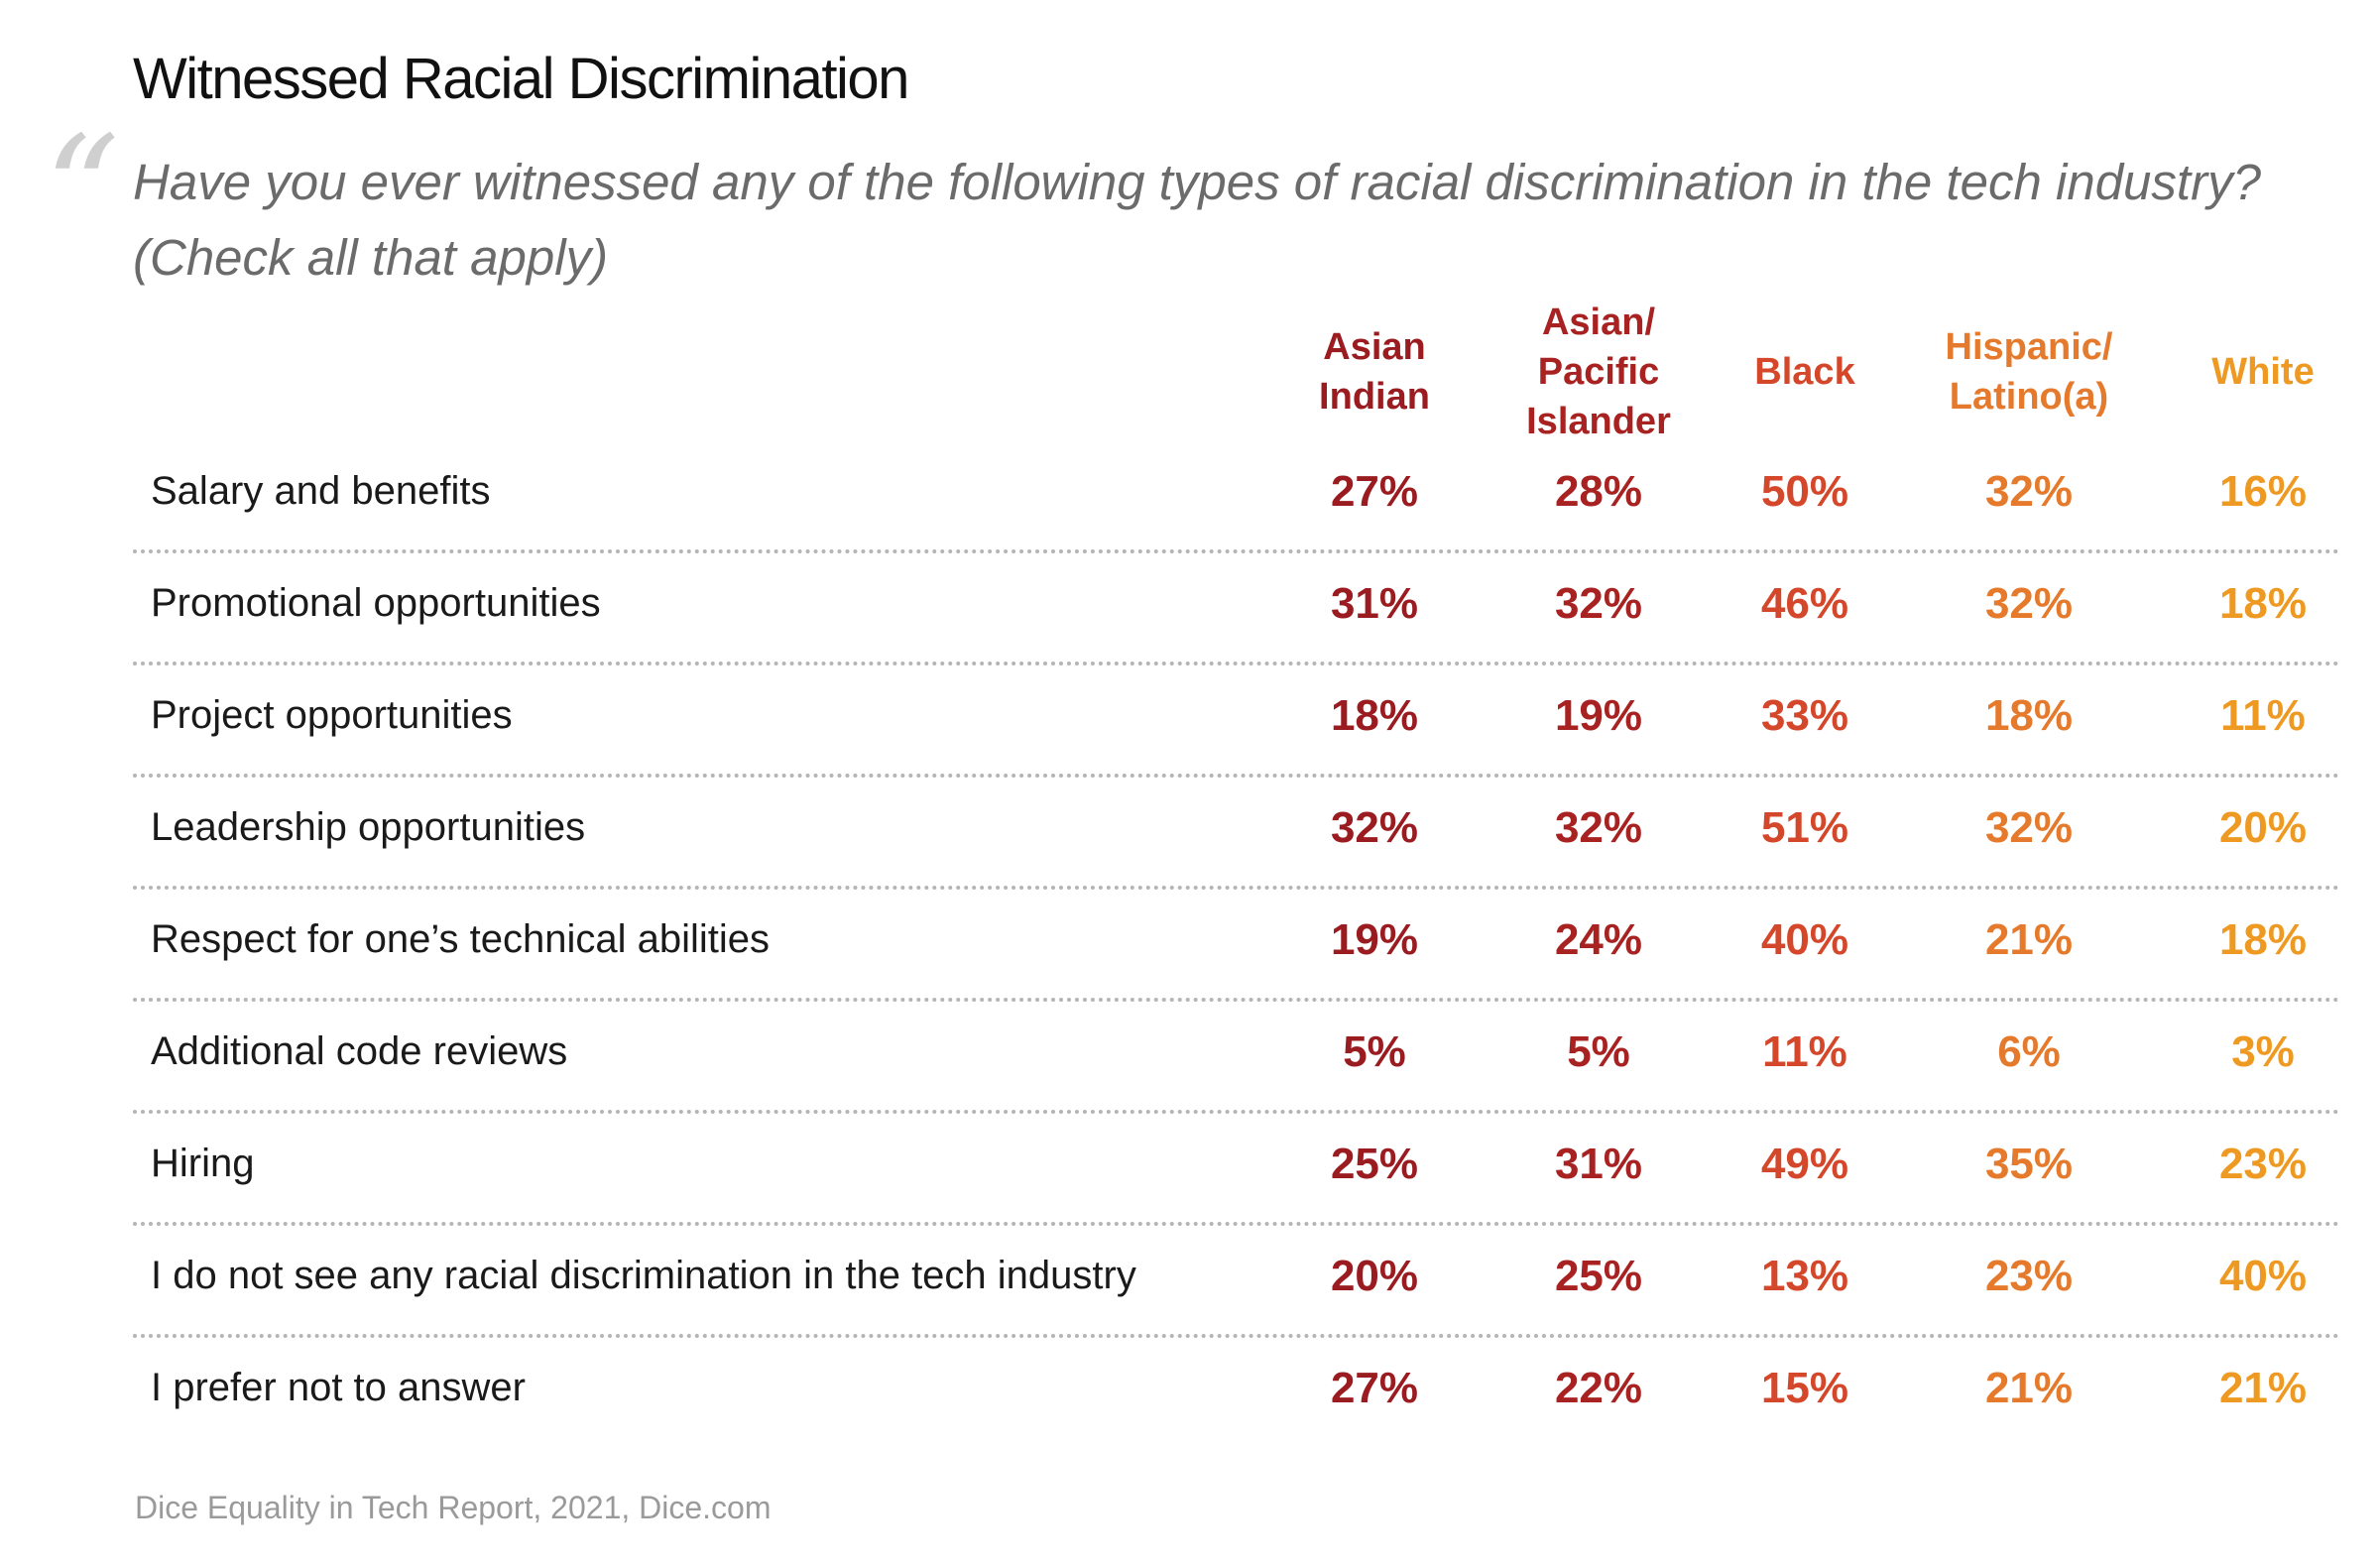  What do you see at coordinates (1804, 604) in the screenshot?
I see `value-cell: 46%` at bounding box center [1804, 604].